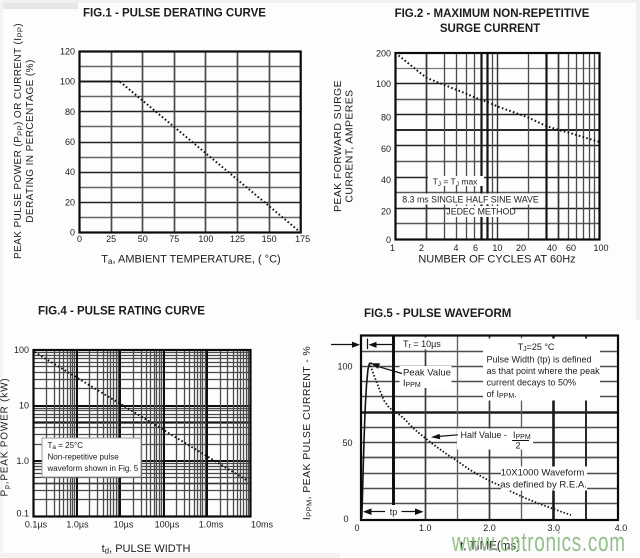 Image resolution: width=640 pixels, height=558 pixels. Describe the element at coordinates (480, 212) in the screenshot. I see `svg-text: JEDEC METHOD` at that location.